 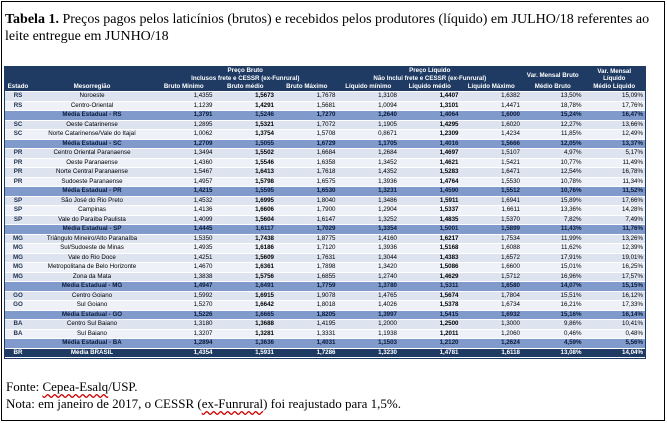 I want to click on cell-estado: GO, so click(x=18, y=305).